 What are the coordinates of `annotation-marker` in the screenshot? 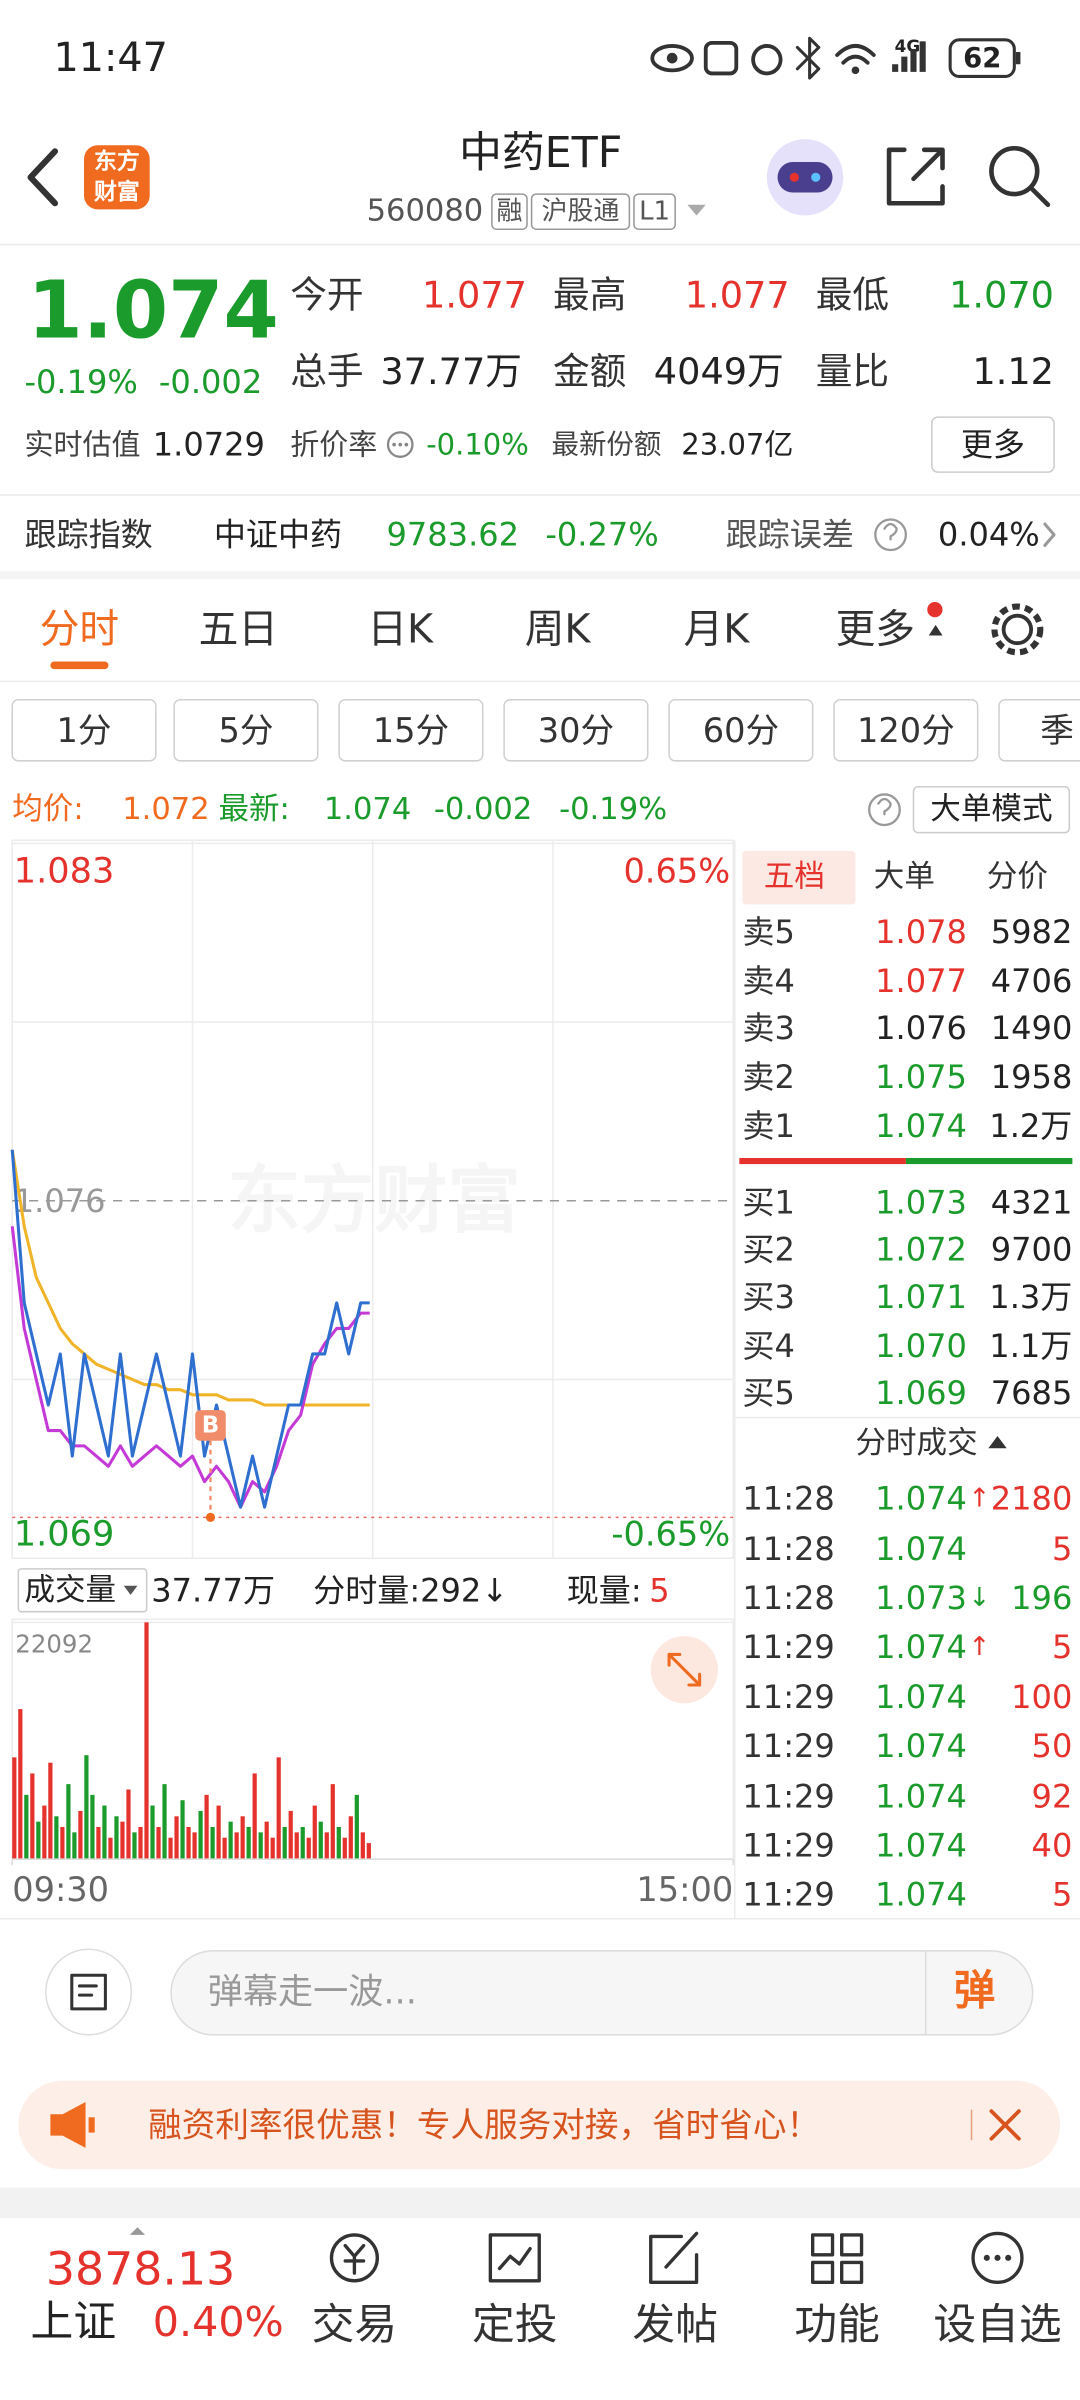 It's located at (210, 1425).